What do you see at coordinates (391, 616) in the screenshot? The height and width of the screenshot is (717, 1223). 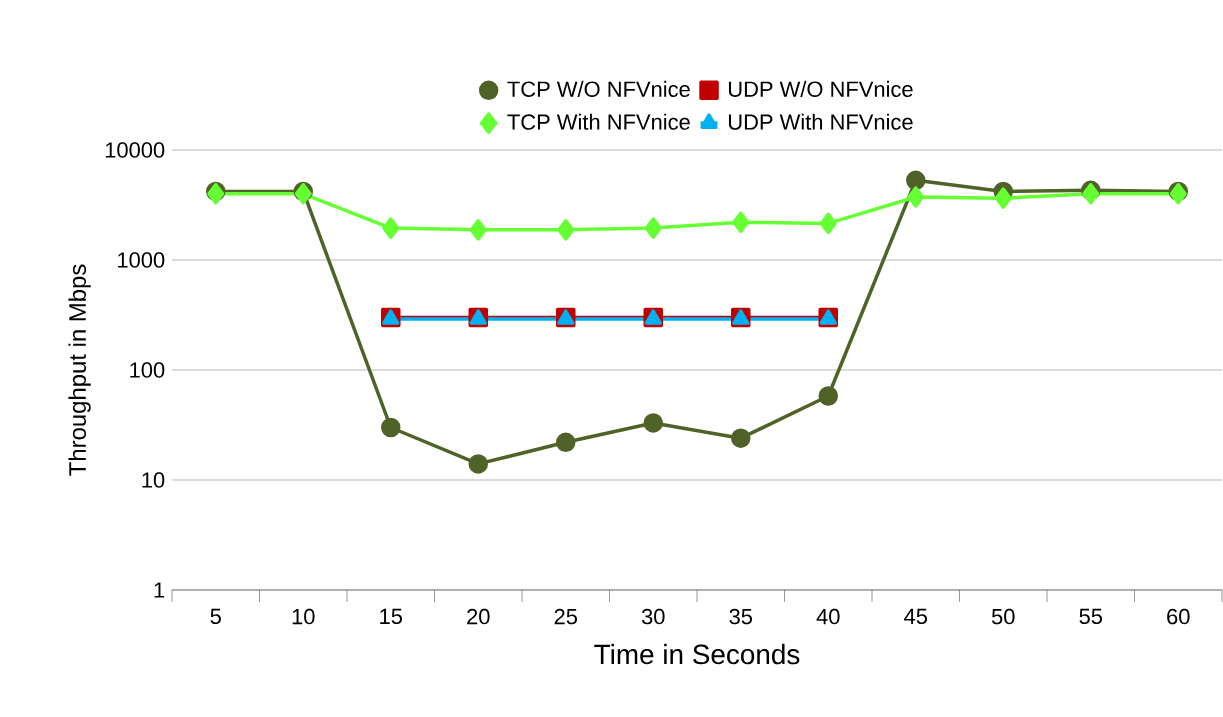 I see `x-tick-label: 15` at bounding box center [391, 616].